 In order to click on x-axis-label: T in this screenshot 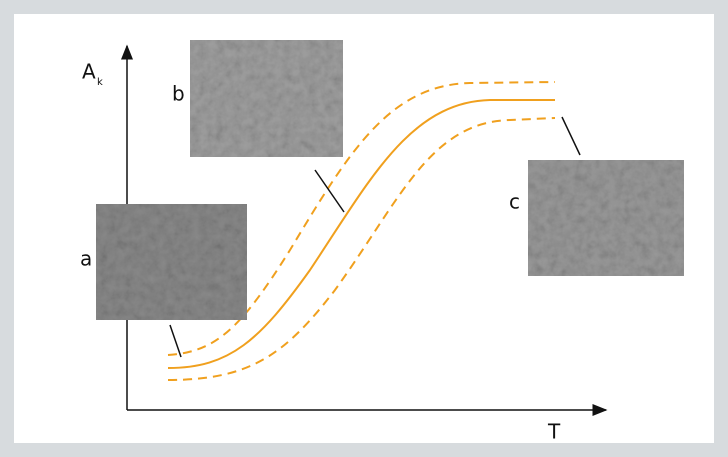, I will do `click(554, 432)`.